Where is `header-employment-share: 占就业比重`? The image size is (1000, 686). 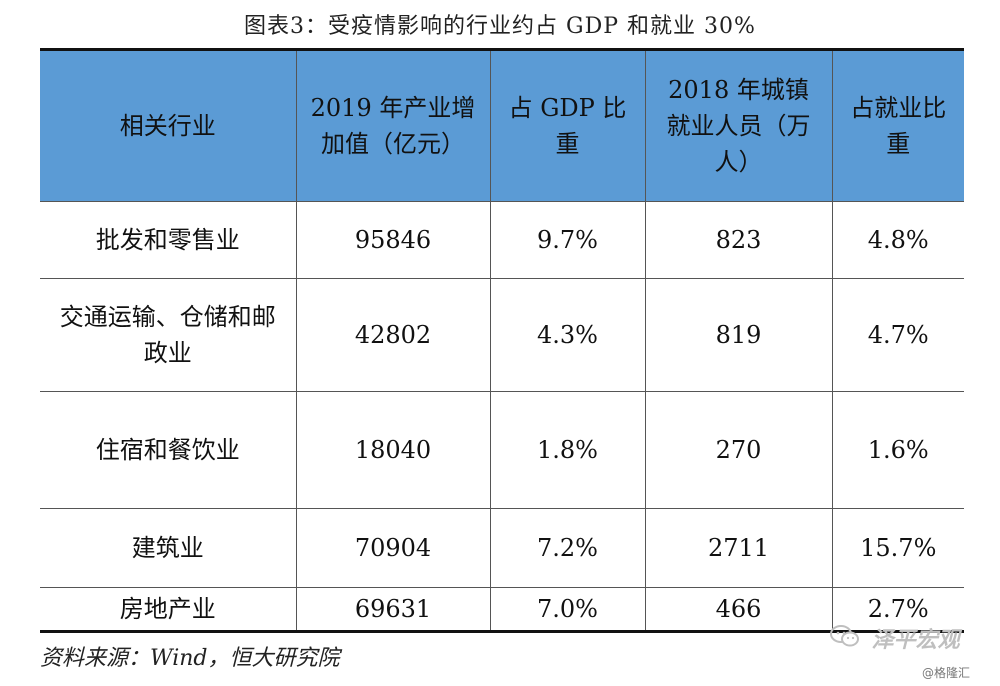
header-employment-share: 占就业比重 is located at coordinates (897, 125).